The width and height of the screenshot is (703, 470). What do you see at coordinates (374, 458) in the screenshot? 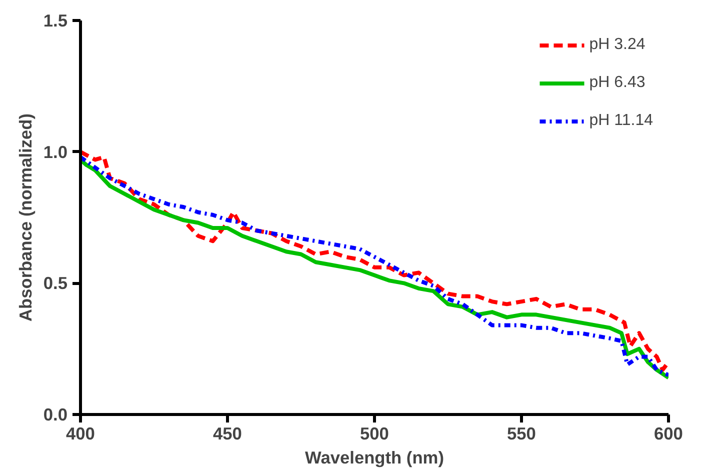
I see `x-axis-title: Wavelength (nm)` at bounding box center [374, 458].